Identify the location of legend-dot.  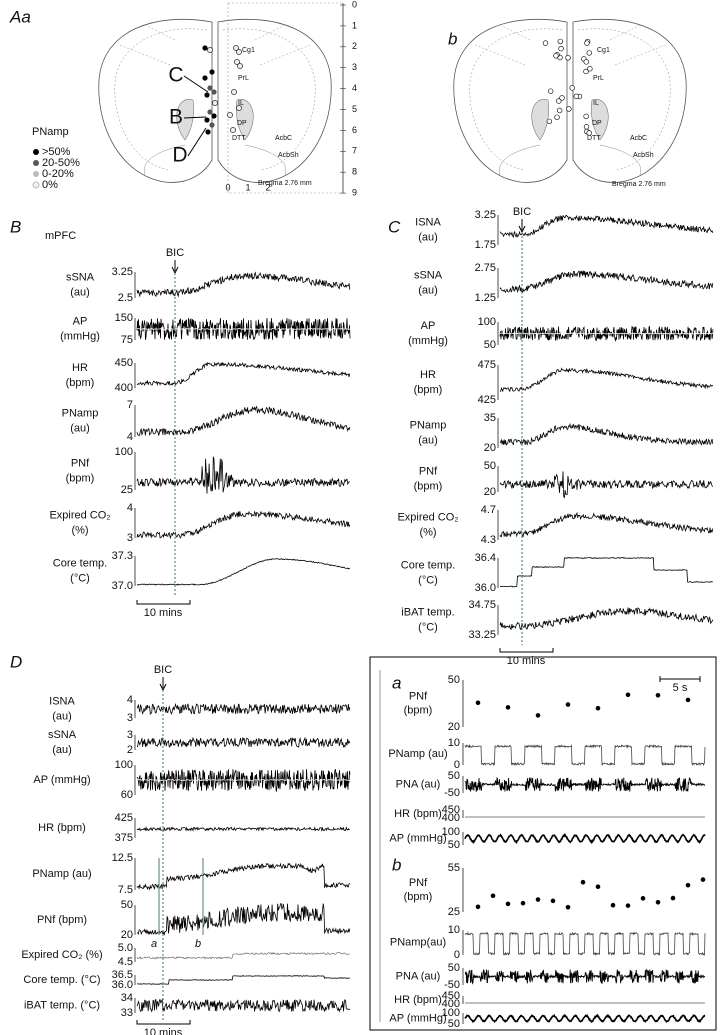
(36, 185).